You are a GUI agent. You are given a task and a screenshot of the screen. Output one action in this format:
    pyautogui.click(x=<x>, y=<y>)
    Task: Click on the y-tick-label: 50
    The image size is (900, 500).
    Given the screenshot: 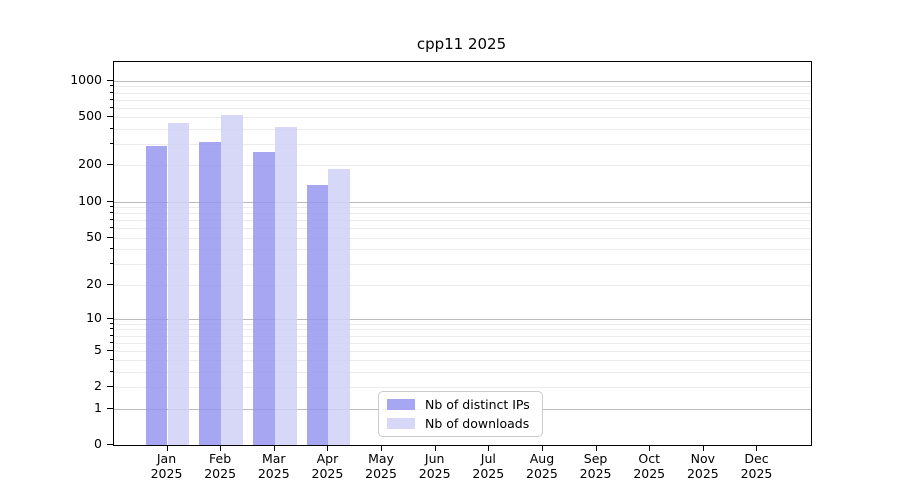 What is the action you would take?
    pyautogui.click(x=94, y=236)
    